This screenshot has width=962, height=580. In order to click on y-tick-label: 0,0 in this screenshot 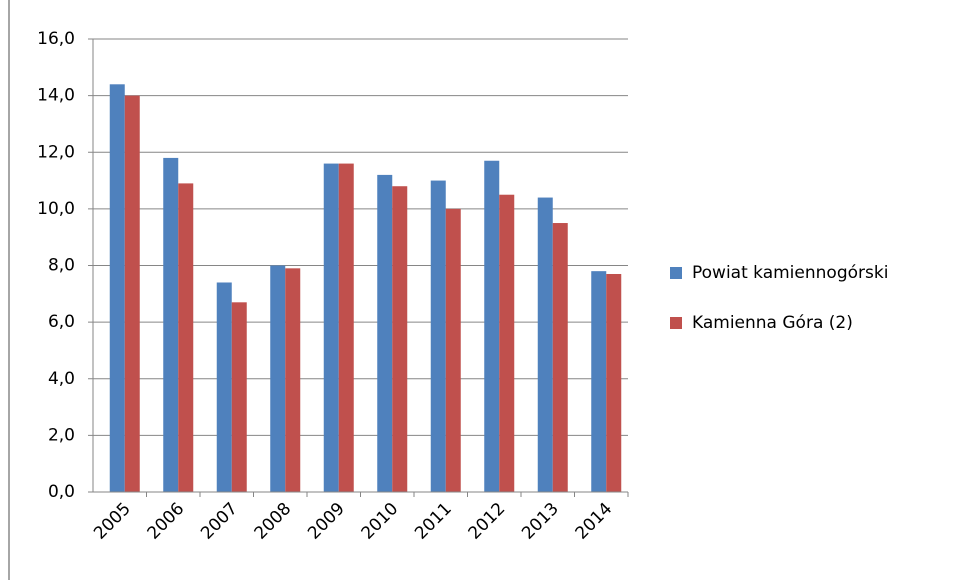, I will do `click(61, 492)`.